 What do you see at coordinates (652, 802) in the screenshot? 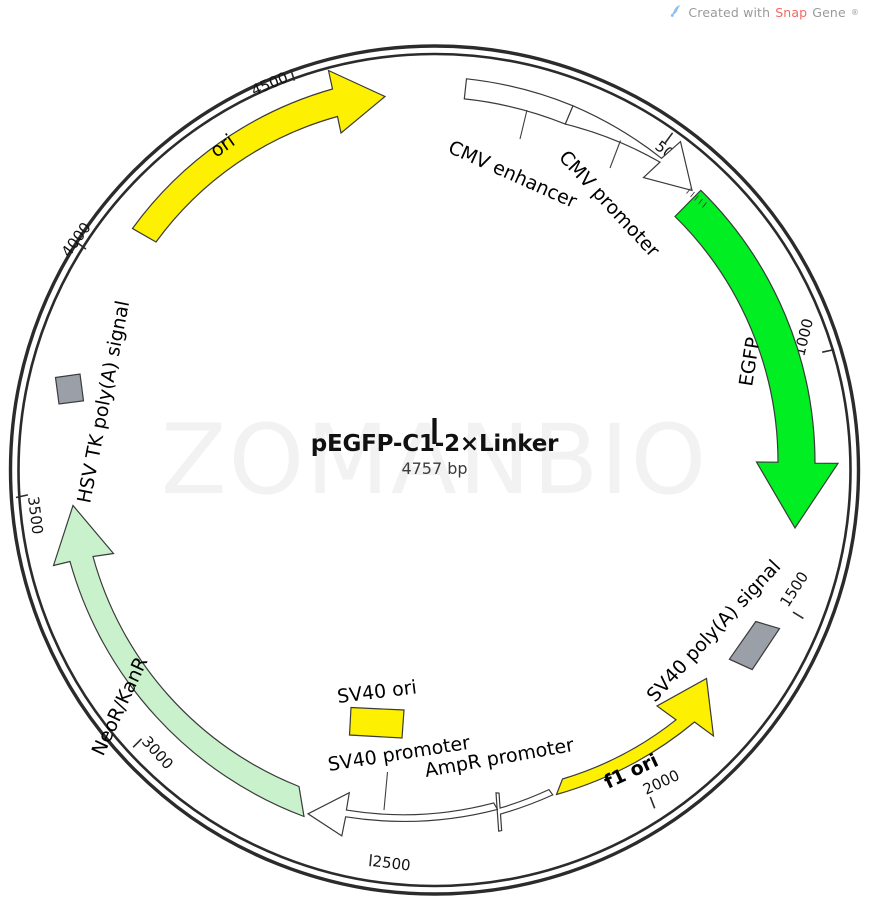
I see `tick-mark-2000` at bounding box center [652, 802].